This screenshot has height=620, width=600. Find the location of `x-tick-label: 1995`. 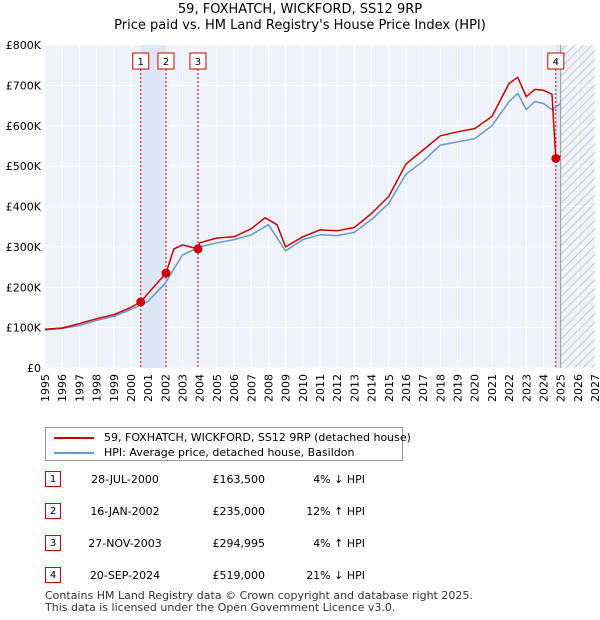

x-tick-label: 1995 is located at coordinates (45, 388).